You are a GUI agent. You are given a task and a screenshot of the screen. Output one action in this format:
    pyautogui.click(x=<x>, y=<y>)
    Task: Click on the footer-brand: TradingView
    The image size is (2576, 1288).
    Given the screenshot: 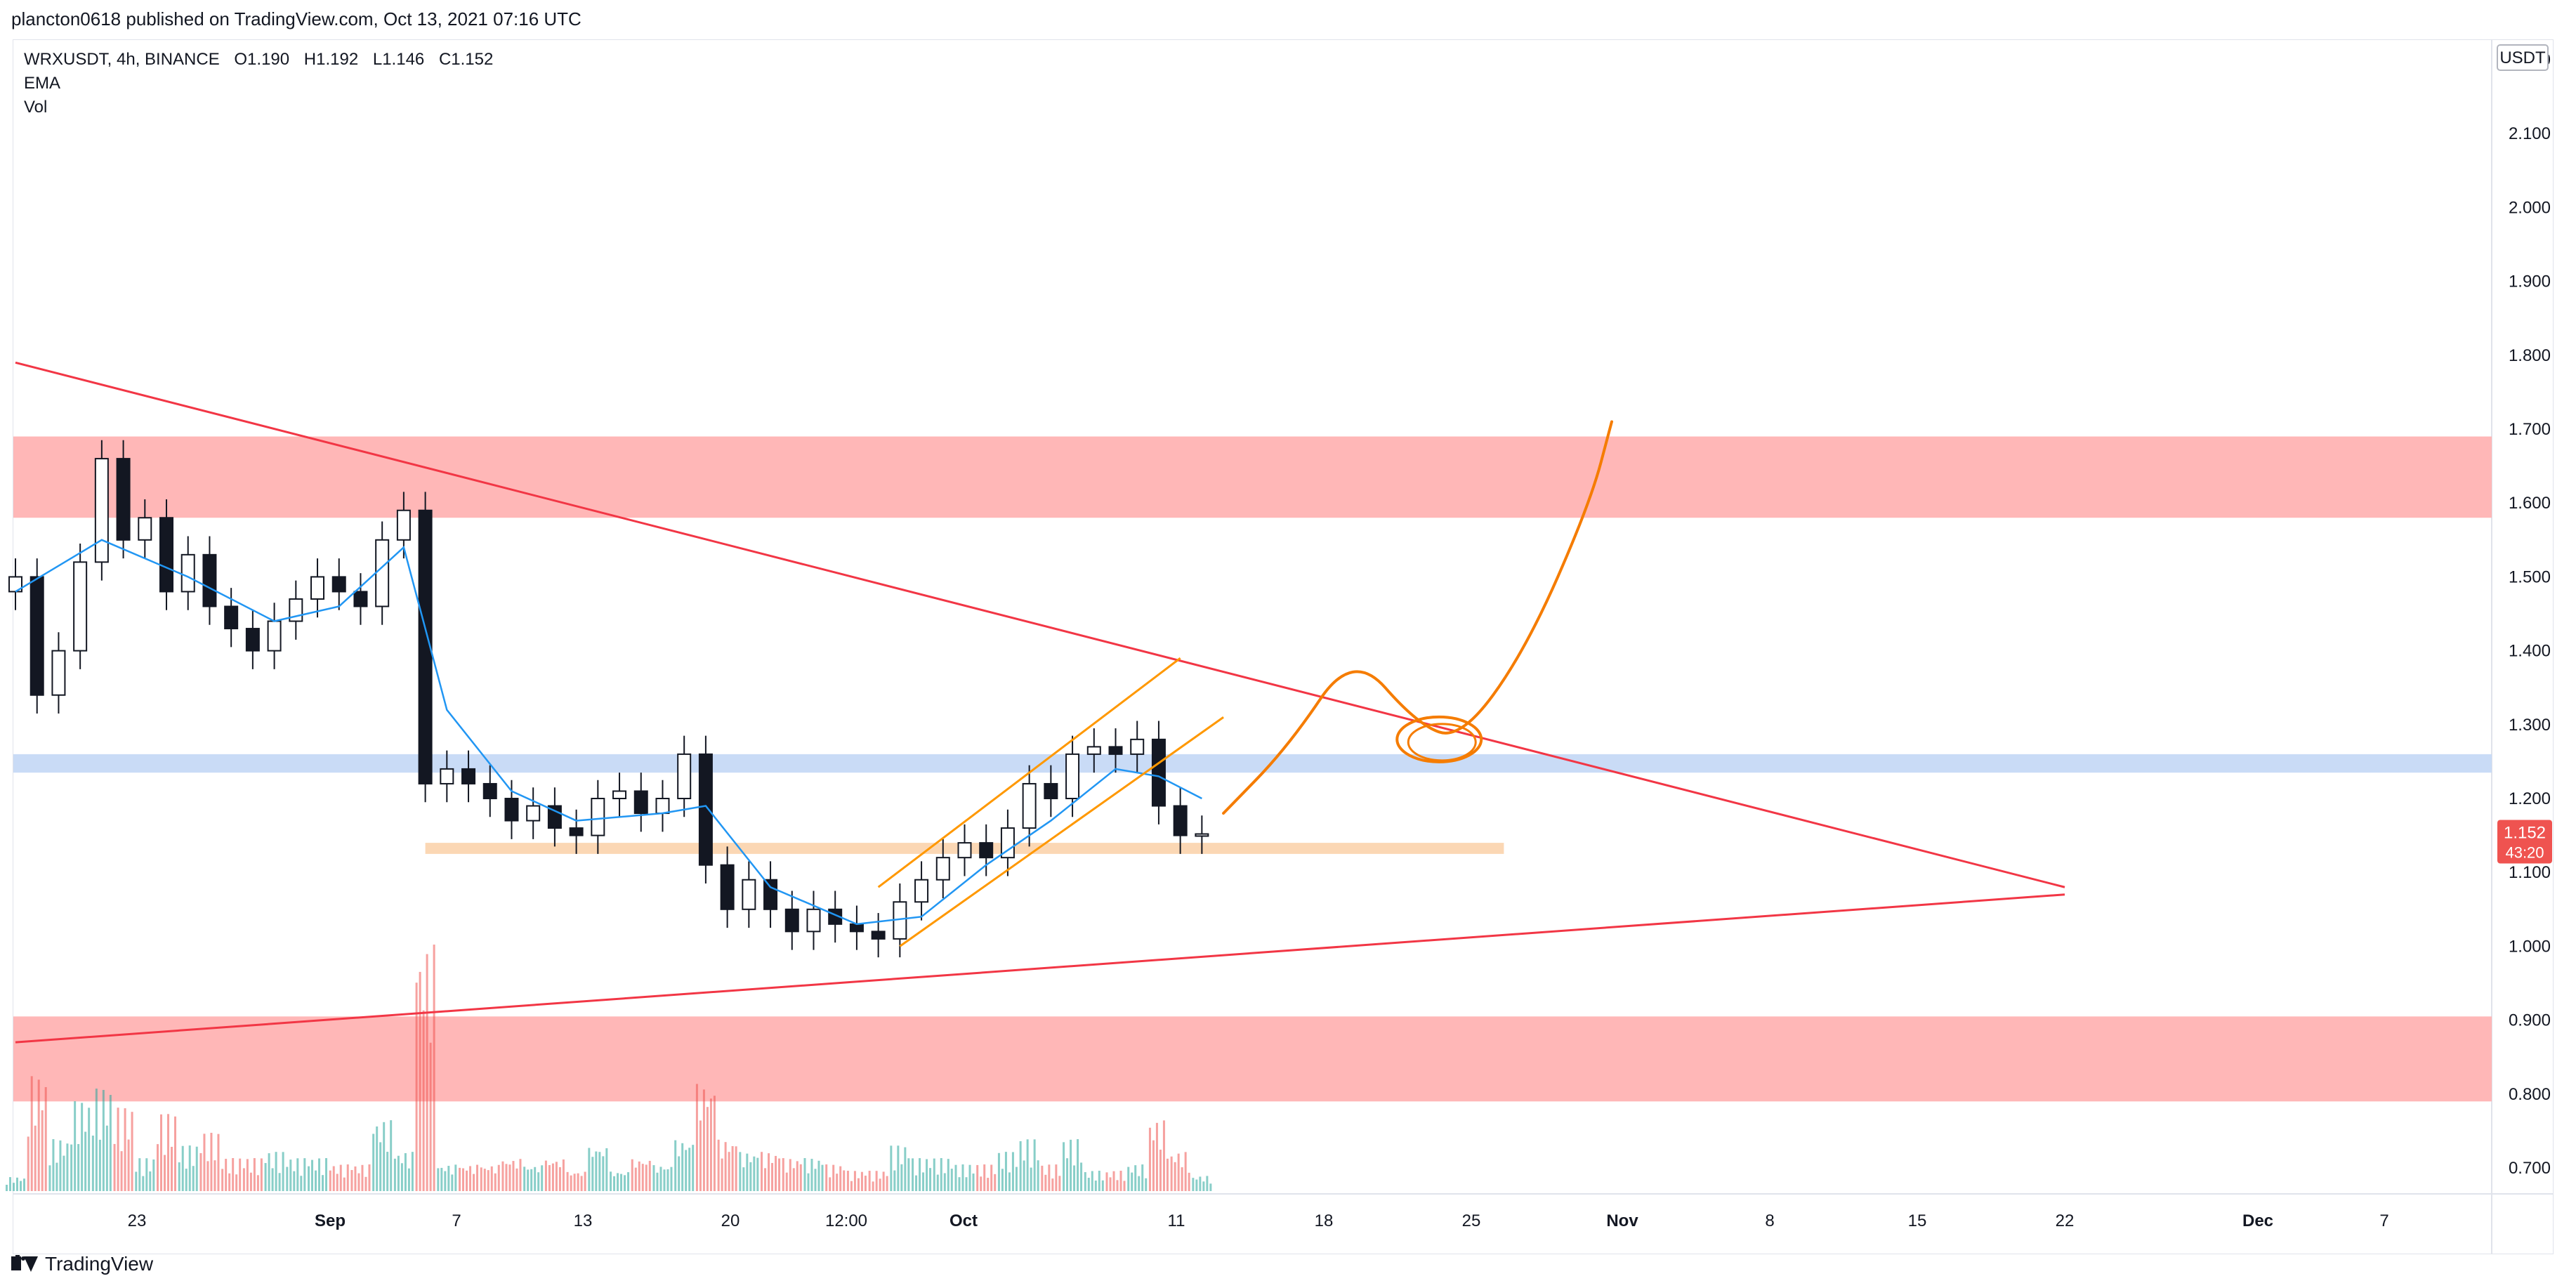 What is the action you would take?
    pyautogui.click(x=82, y=1264)
    